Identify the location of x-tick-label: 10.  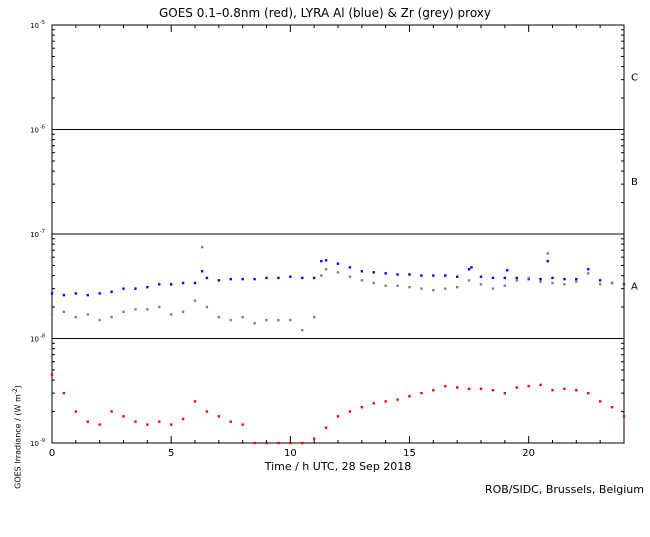
(290, 453).